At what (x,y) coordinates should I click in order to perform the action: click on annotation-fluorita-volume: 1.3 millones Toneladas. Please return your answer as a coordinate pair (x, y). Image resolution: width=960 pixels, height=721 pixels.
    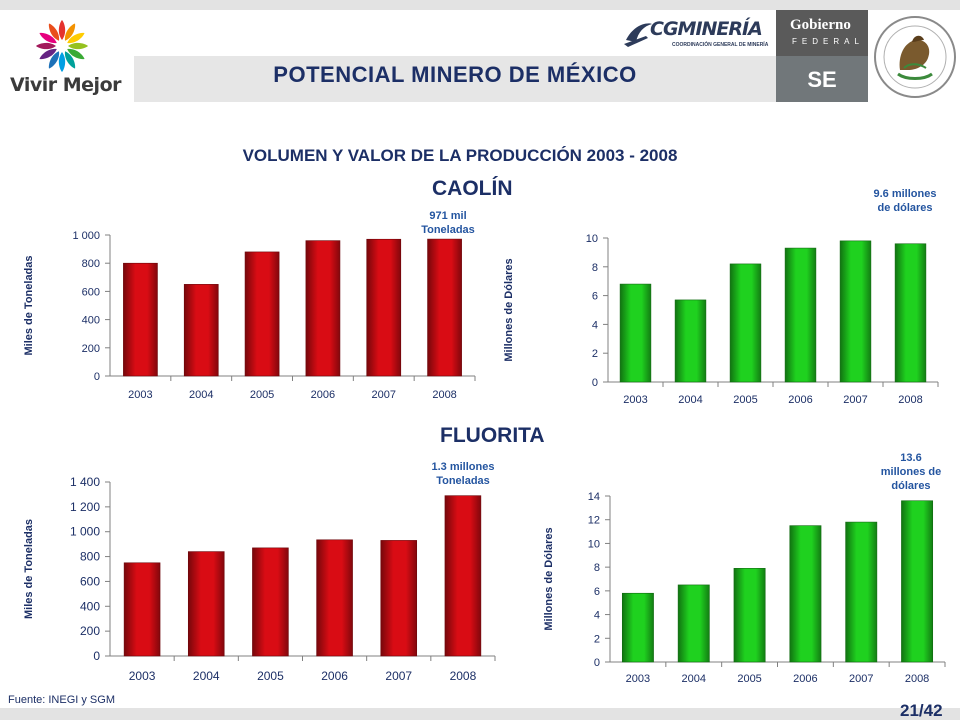
    Looking at the image, I should click on (463, 474).